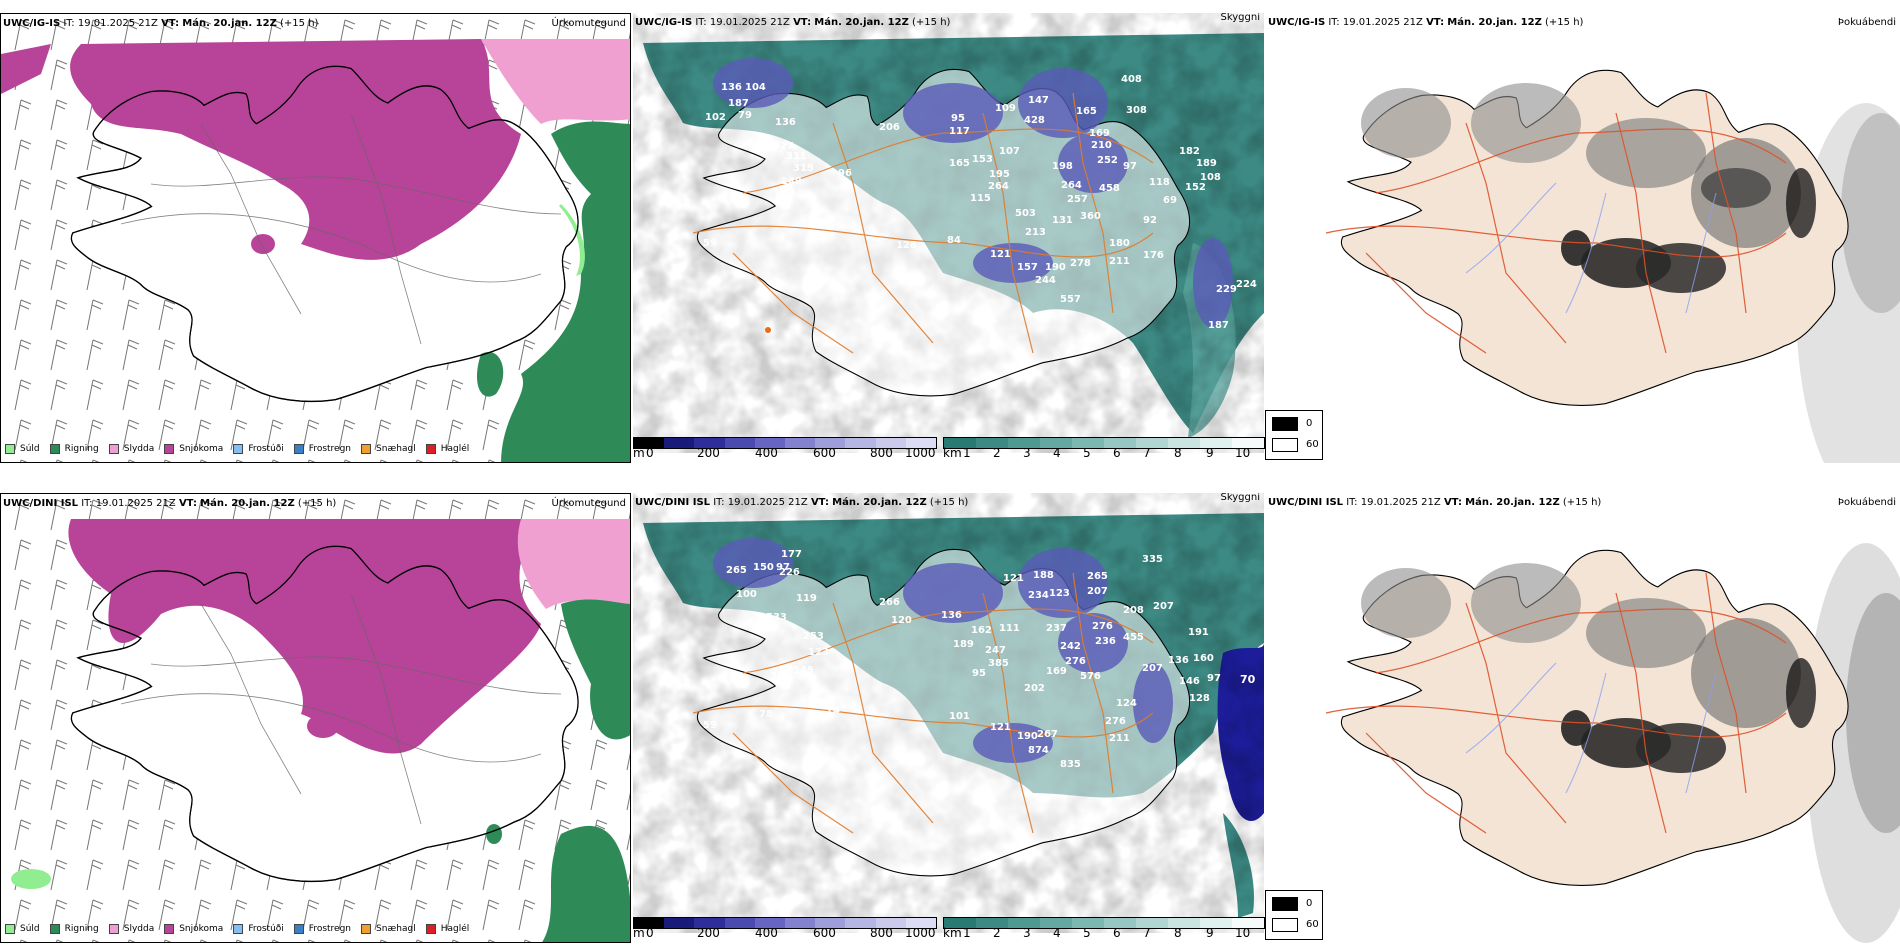  What do you see at coordinates (981, 630) in the screenshot?
I see `vis-label: 162` at bounding box center [981, 630].